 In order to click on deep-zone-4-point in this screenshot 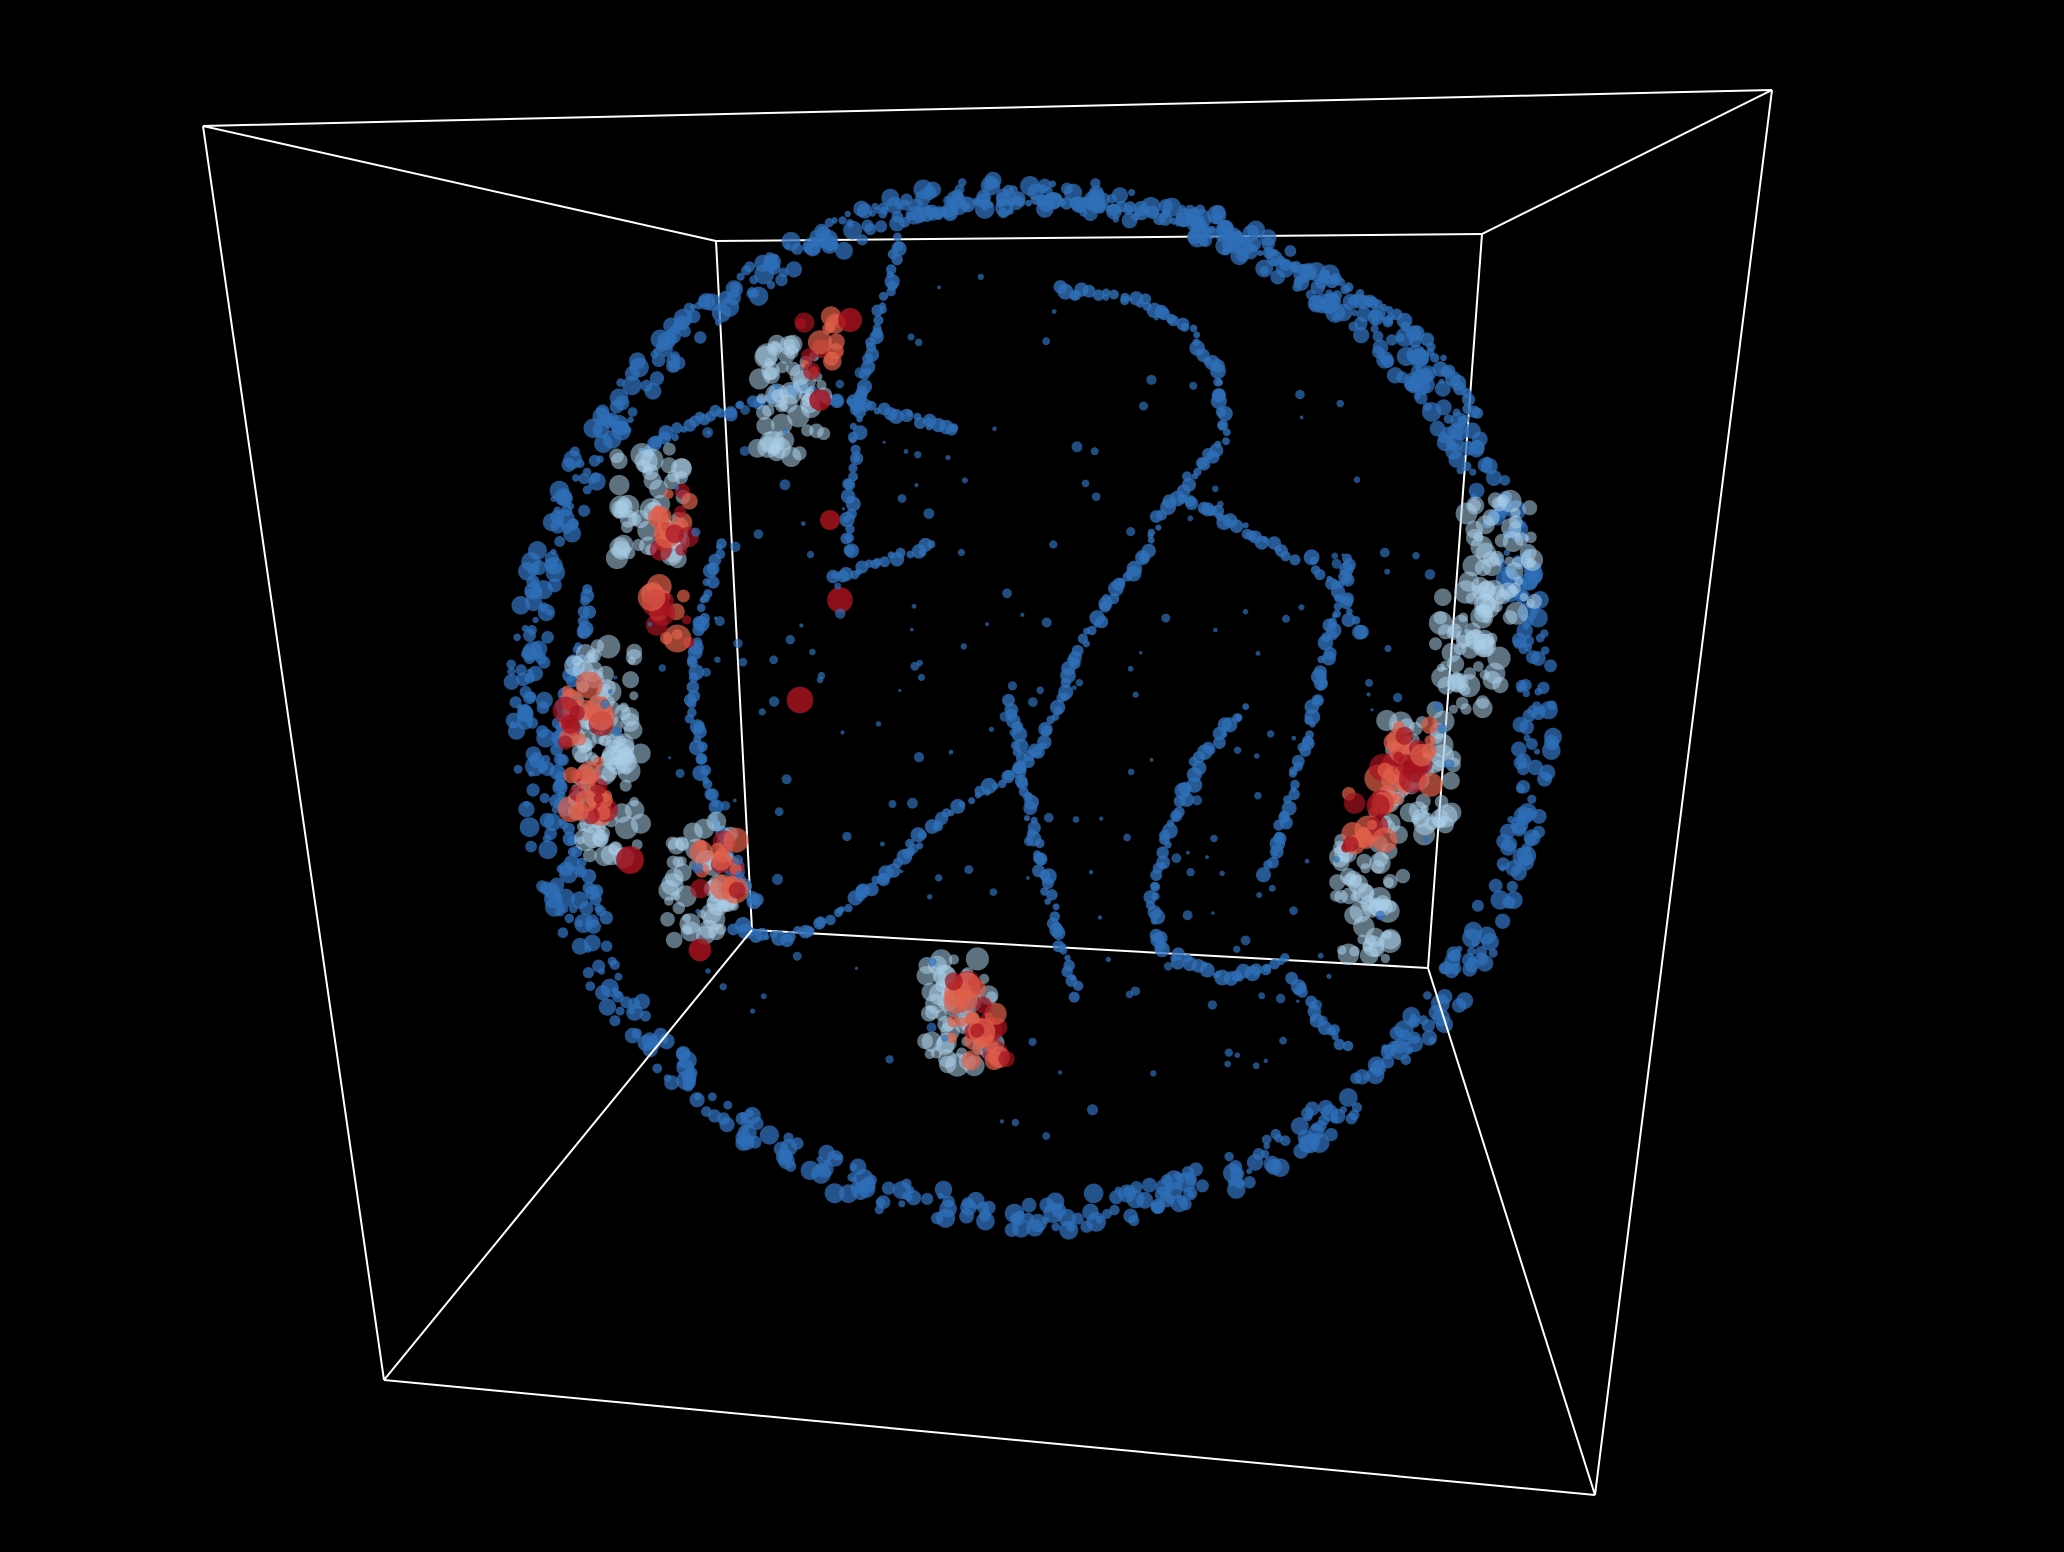, I will do `click(579, 811)`.